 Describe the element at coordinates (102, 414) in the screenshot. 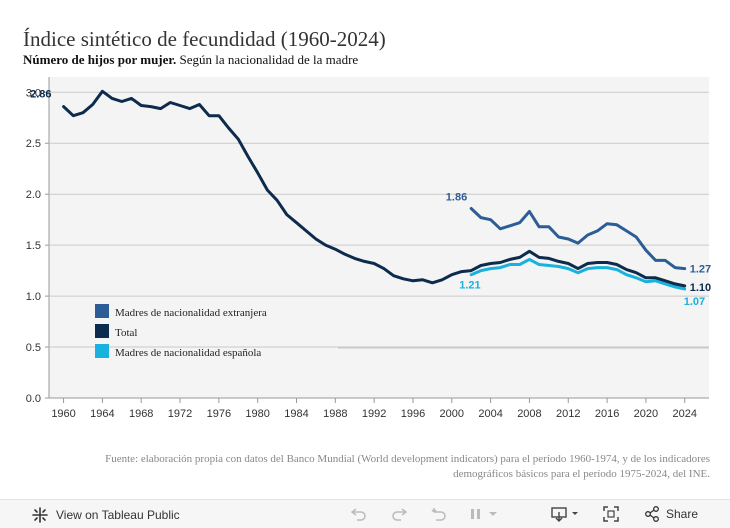

I see `x-tick-label: 1964` at that location.